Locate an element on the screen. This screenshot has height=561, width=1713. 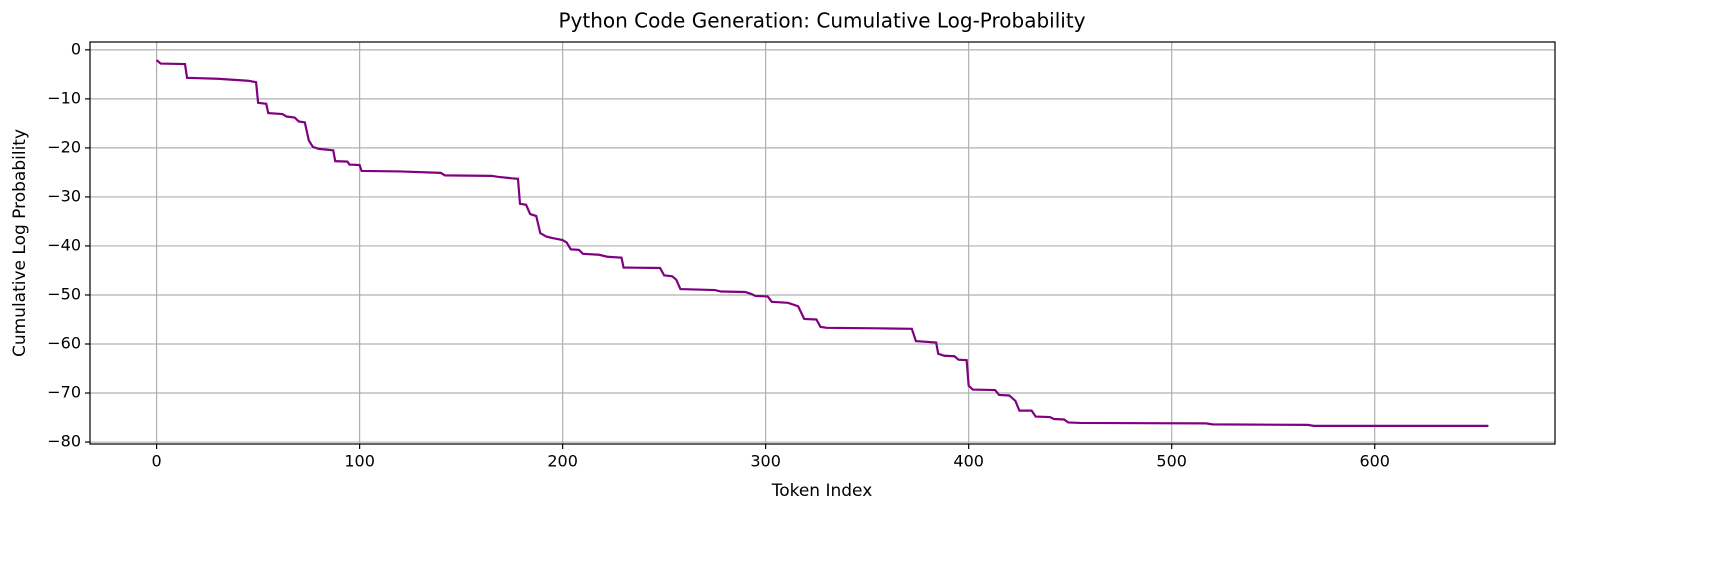
y-tick-label: 0 is located at coordinates (76, 48).